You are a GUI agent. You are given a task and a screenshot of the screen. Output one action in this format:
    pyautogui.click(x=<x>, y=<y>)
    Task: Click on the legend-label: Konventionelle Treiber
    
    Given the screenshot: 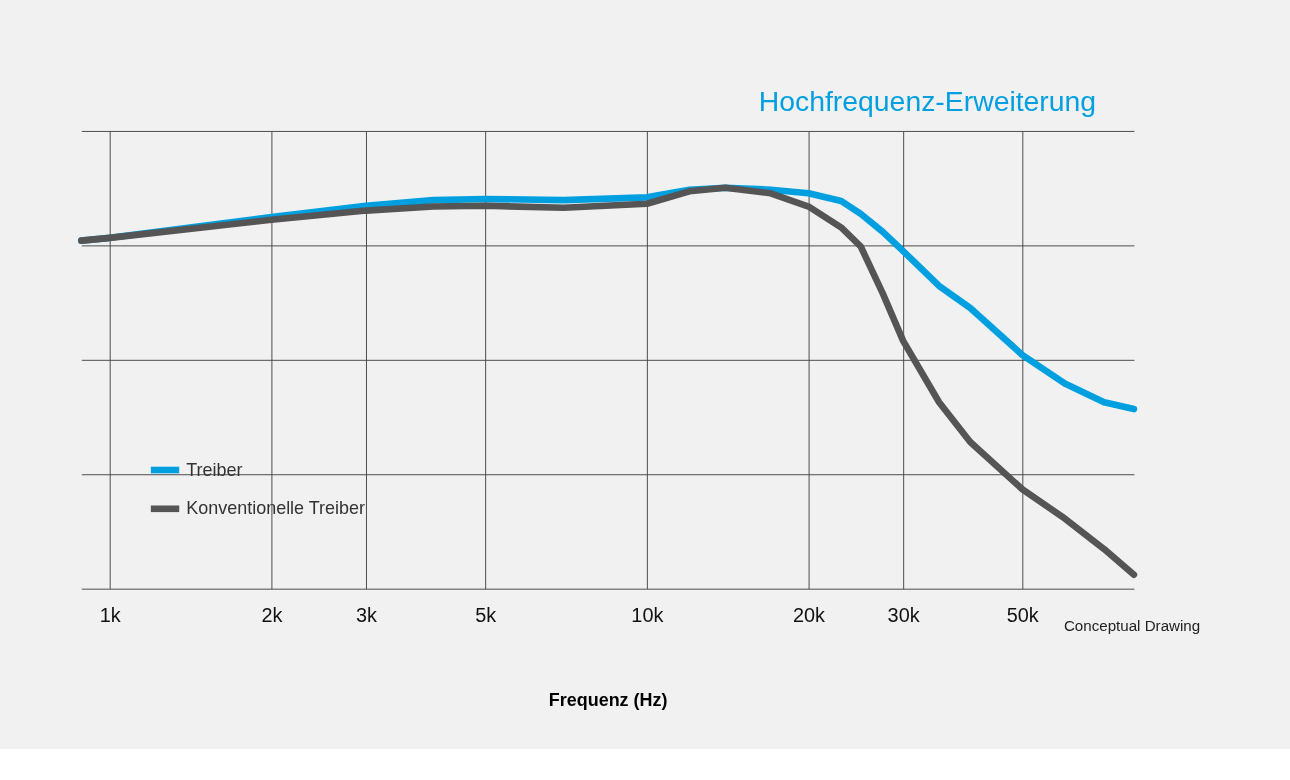 What is the action you would take?
    pyautogui.click(x=275, y=508)
    